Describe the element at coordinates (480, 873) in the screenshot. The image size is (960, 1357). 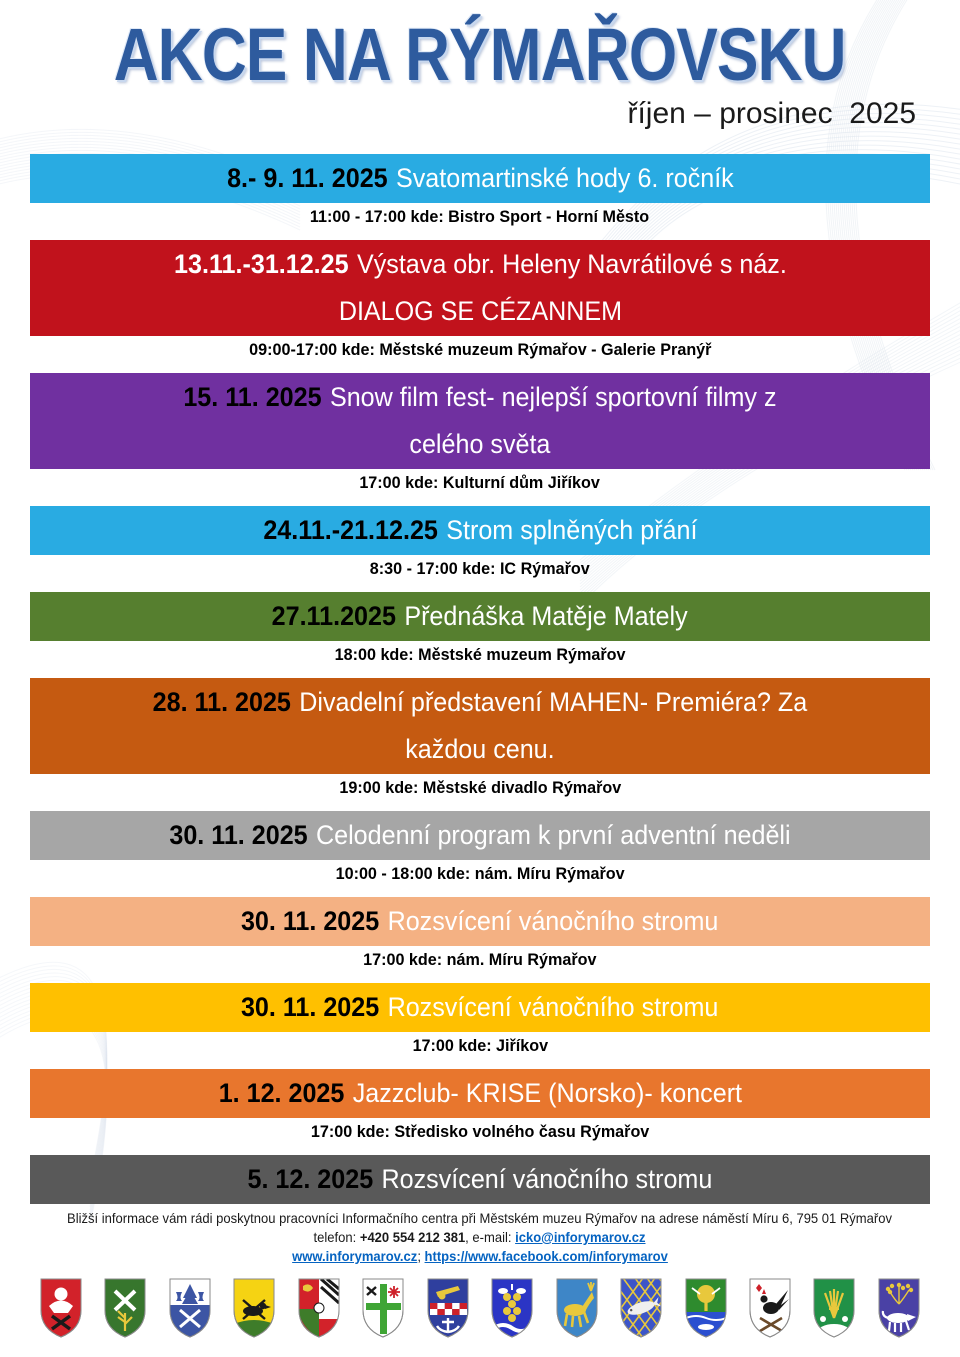
I see `event-info: 10:00 - 18:00 kde: nám. Míru Rýmařov` at that location.